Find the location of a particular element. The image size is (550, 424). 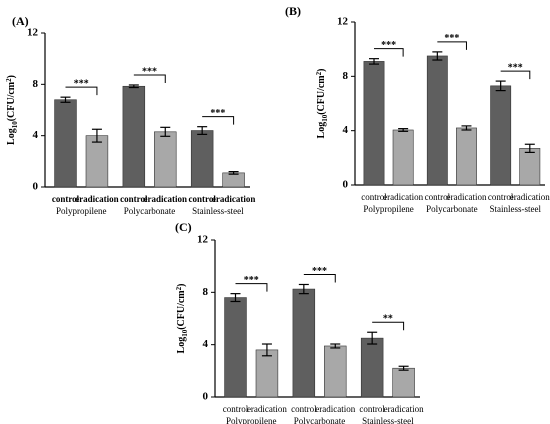

panel-title: (C) is located at coordinates (183, 227).